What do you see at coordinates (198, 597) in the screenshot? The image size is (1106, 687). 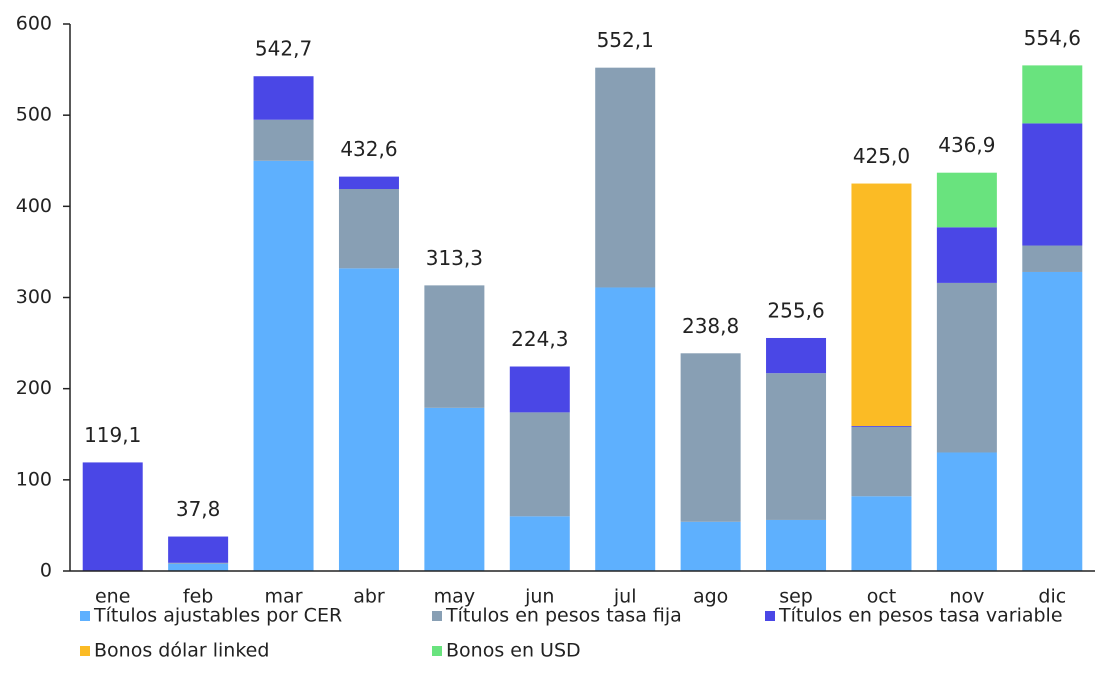 I see `x-tick-label: feb` at bounding box center [198, 597].